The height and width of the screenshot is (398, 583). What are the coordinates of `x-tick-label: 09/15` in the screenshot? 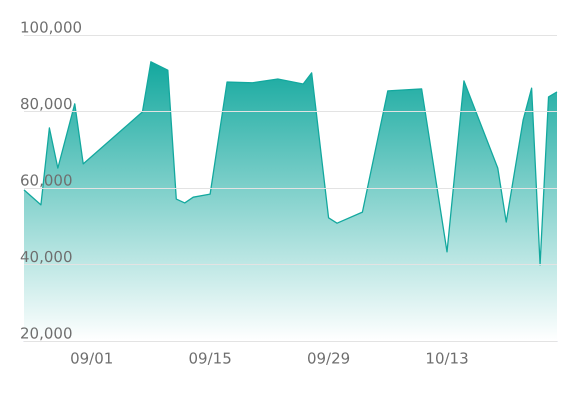 It's located at (210, 359).